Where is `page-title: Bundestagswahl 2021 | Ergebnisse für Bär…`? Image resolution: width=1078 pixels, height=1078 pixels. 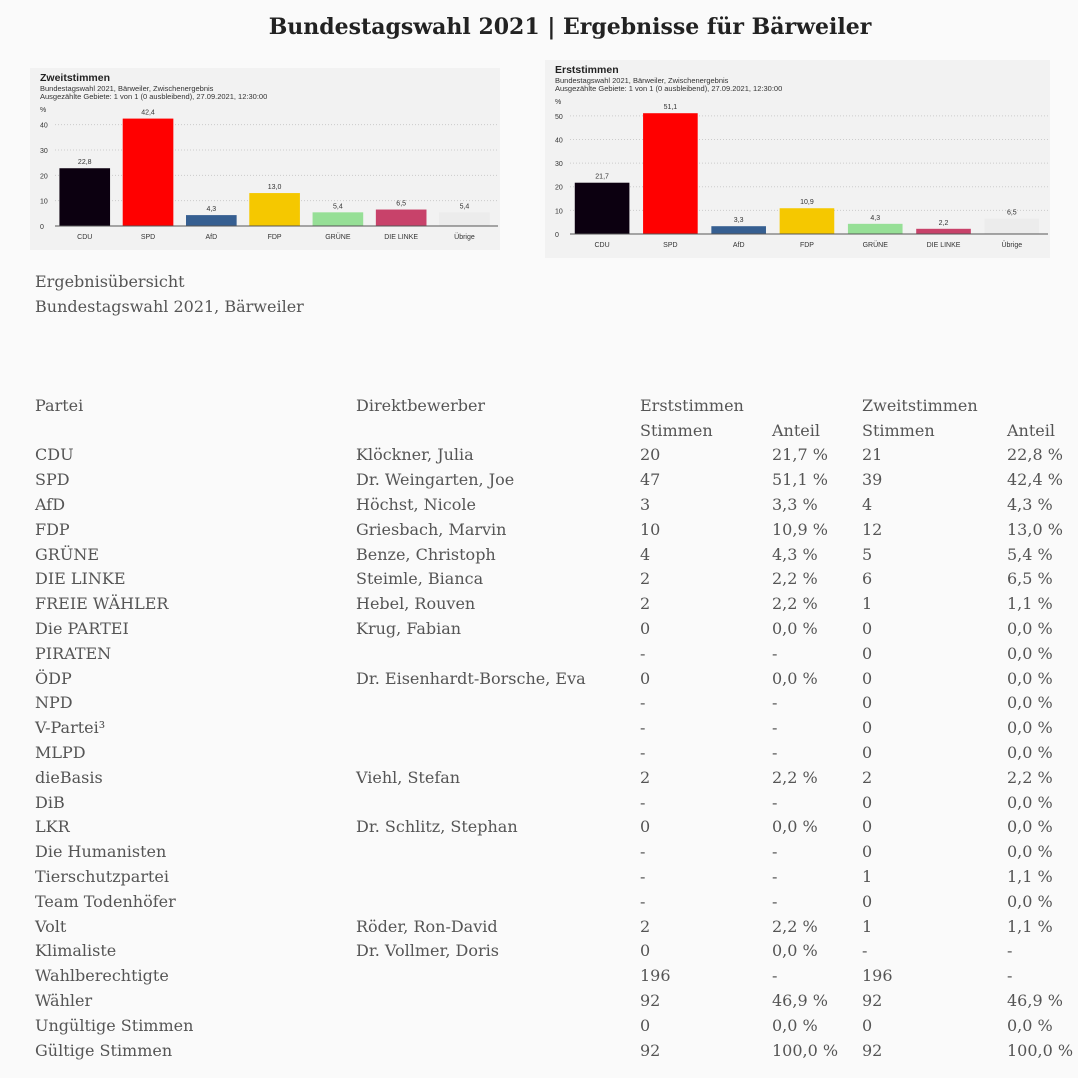
page-title: Bundestagswahl 2021 | Ergebnisse für Bär… is located at coordinates (570, 27).